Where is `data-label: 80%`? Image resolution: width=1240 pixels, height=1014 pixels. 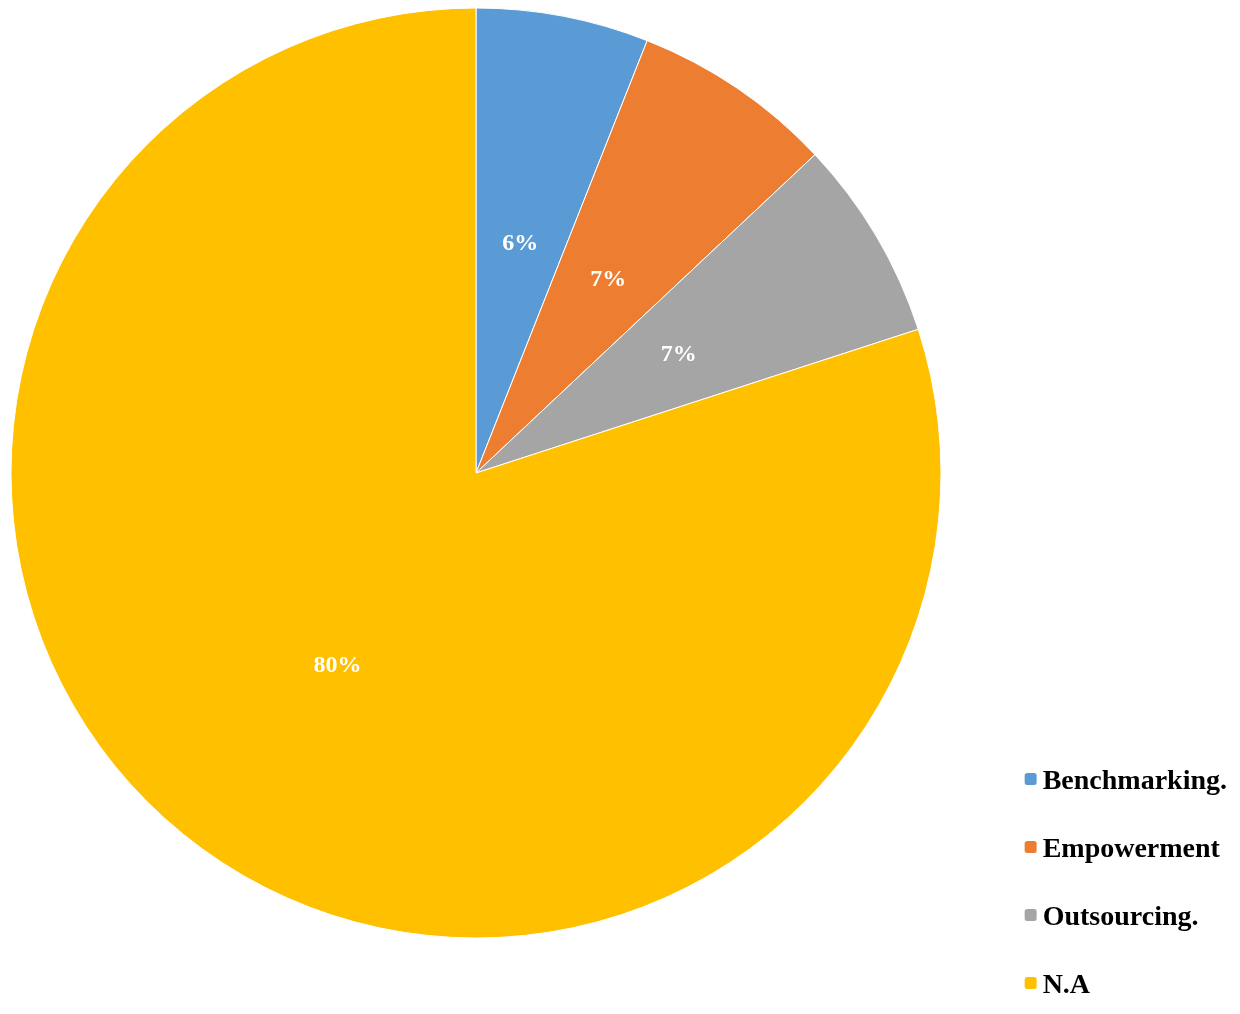
data-label: 80% is located at coordinates (337, 663).